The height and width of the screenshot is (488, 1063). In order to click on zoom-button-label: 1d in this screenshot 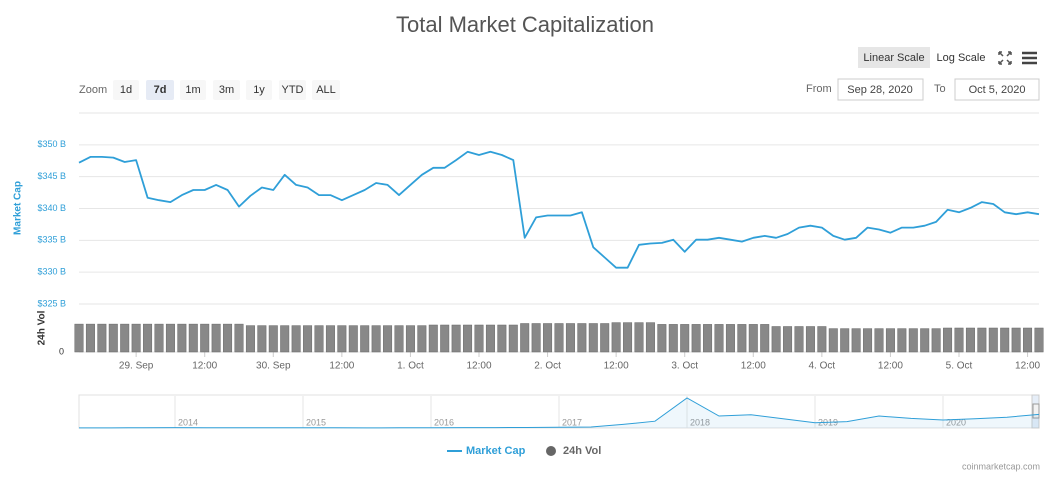, I will do `click(126, 90)`.